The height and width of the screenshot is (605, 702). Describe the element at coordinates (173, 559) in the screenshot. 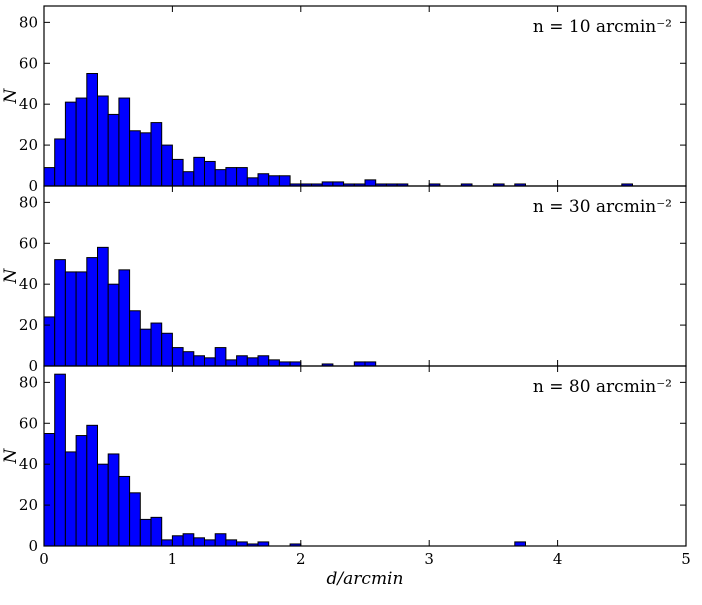

I see `x-tick-label: 1` at that location.